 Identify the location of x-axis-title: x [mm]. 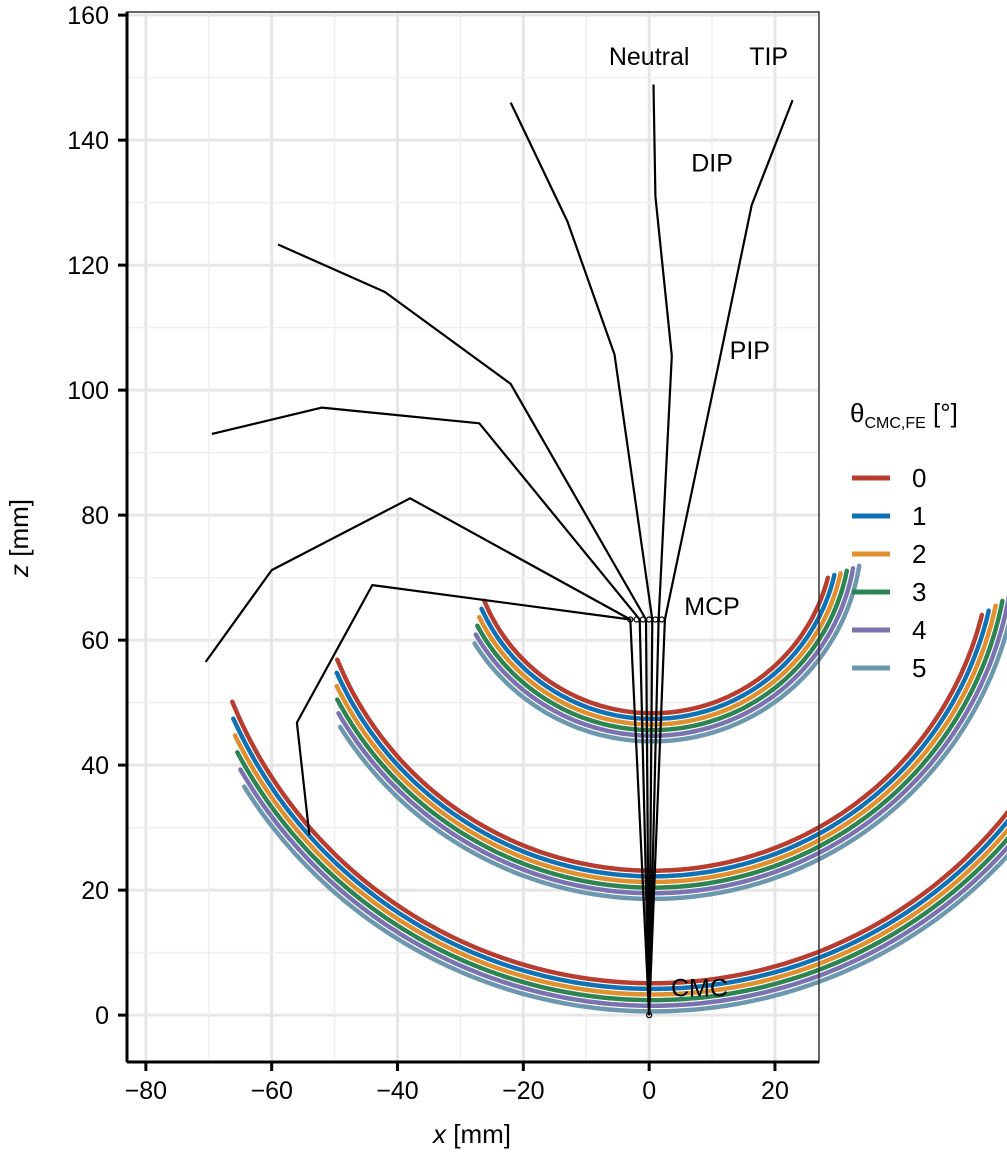
(471, 1134).